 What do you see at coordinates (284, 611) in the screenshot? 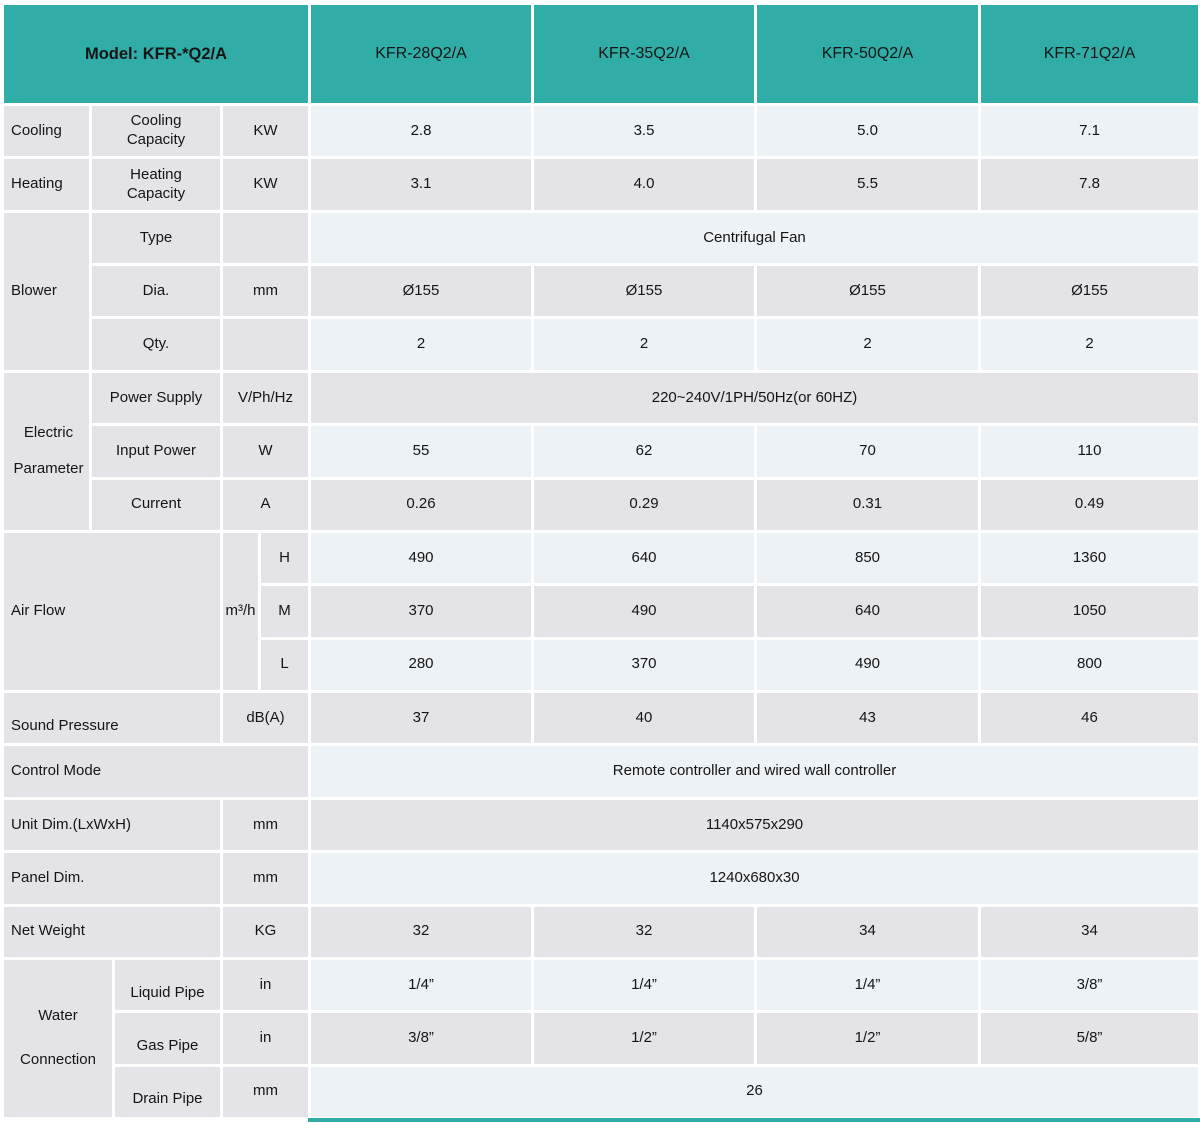
I see `sub-label-mid: M` at bounding box center [284, 611].